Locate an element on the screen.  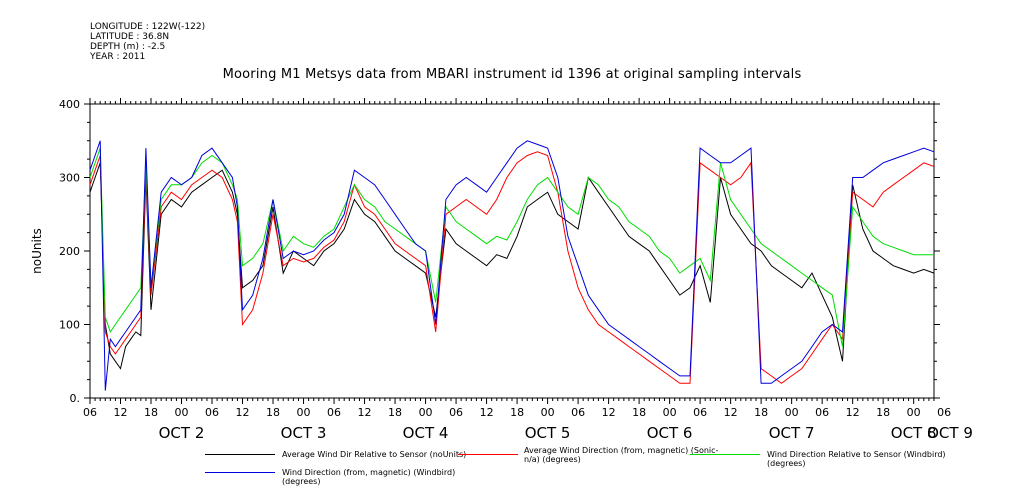
day-label: OCT 7 is located at coordinates (792, 433).